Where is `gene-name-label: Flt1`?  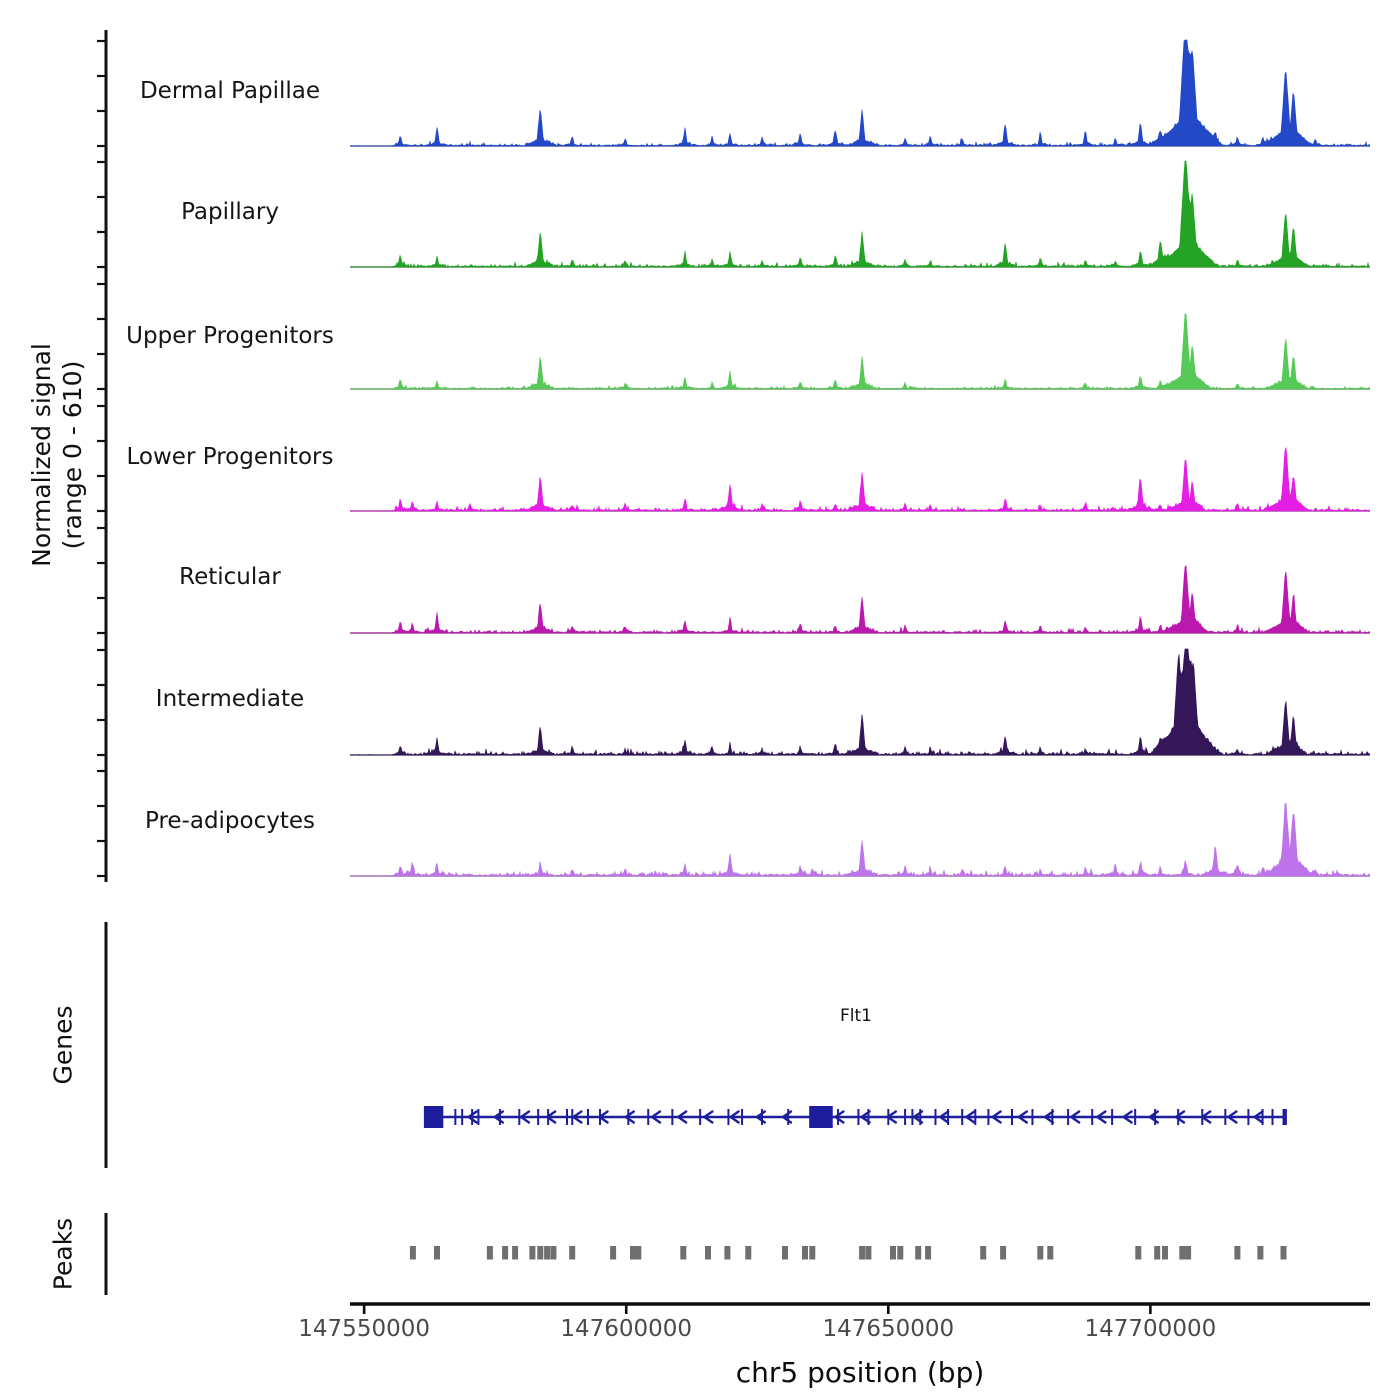 gene-name-label: Flt1 is located at coordinates (856, 1016).